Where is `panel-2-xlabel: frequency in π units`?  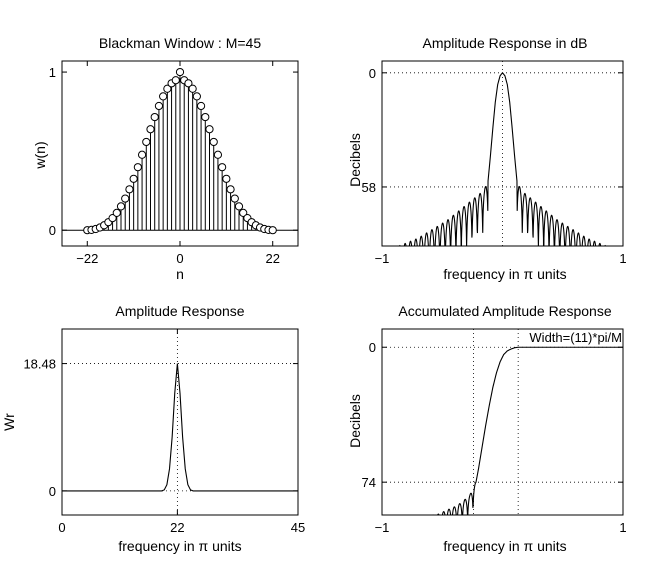 panel-2-xlabel: frequency in π units is located at coordinates (504, 274).